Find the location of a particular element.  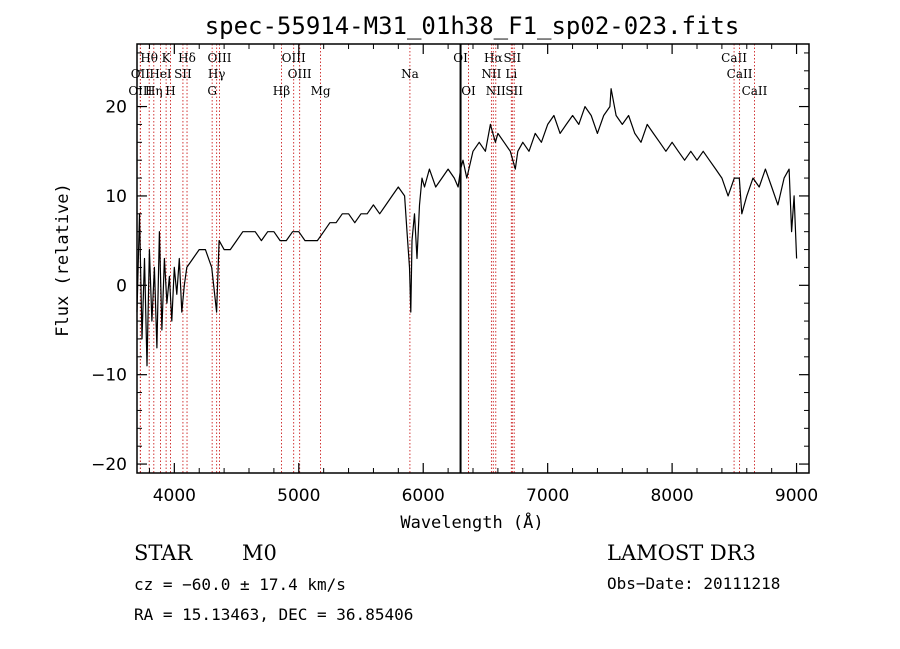

line-label-22: SII is located at coordinates (512, 58).